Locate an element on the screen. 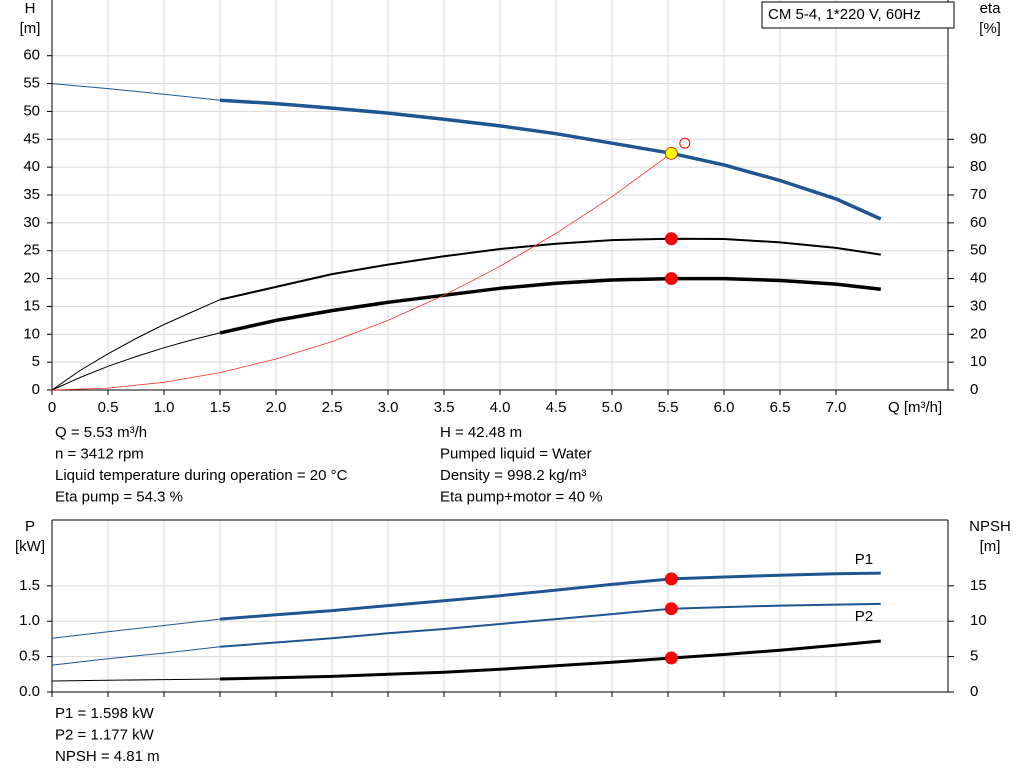 The height and width of the screenshot is (781, 1024). info-line: Eta pump+motor = 40 % is located at coordinates (521, 496).